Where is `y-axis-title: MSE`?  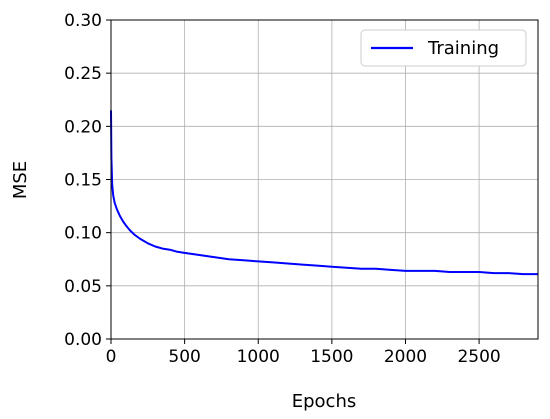 y-axis-title: MSE is located at coordinates (20, 180).